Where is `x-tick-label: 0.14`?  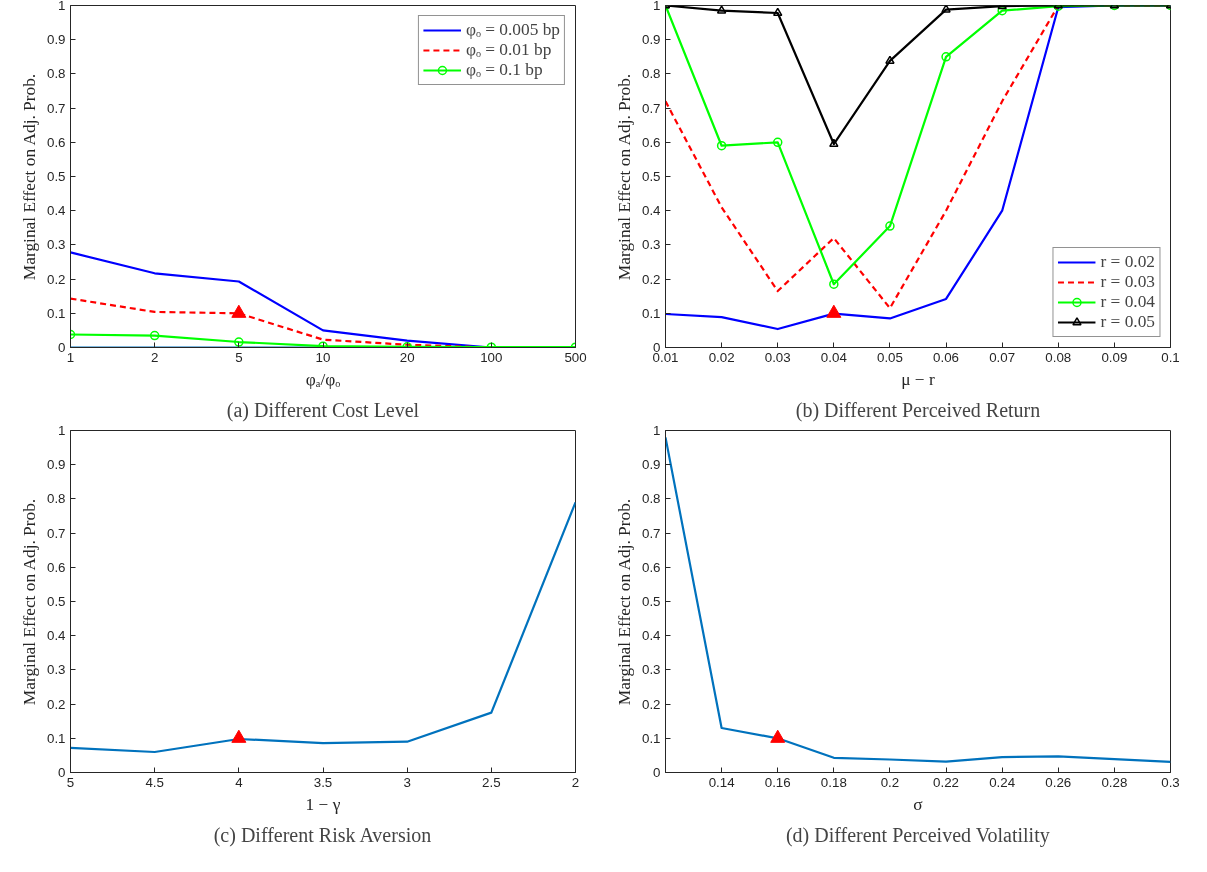 x-tick-label: 0.14 is located at coordinates (722, 782).